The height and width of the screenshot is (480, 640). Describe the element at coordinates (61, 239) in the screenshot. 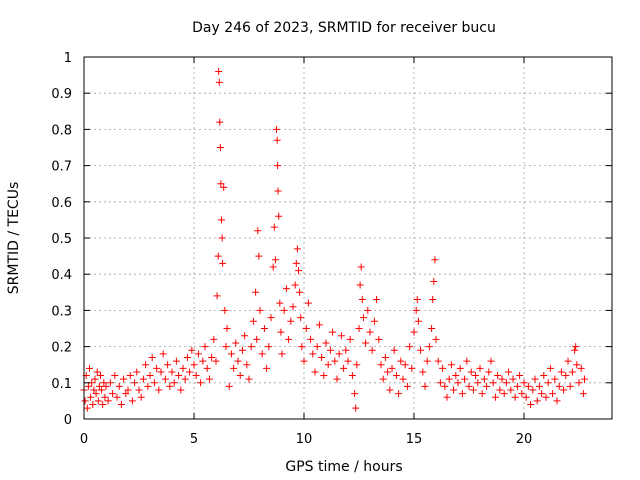

I see `y-tick-label: 0.5` at that location.